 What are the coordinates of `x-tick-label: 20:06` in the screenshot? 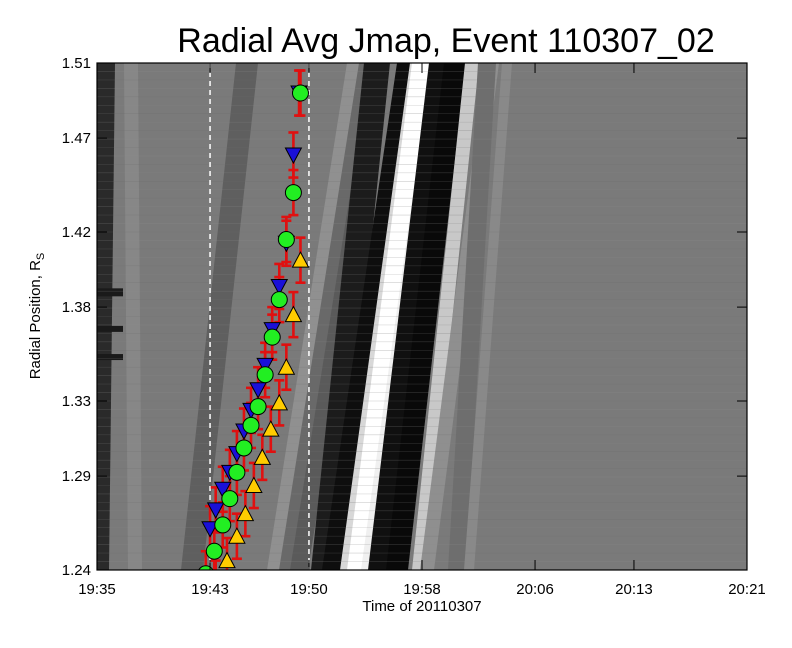 It's located at (535, 589).